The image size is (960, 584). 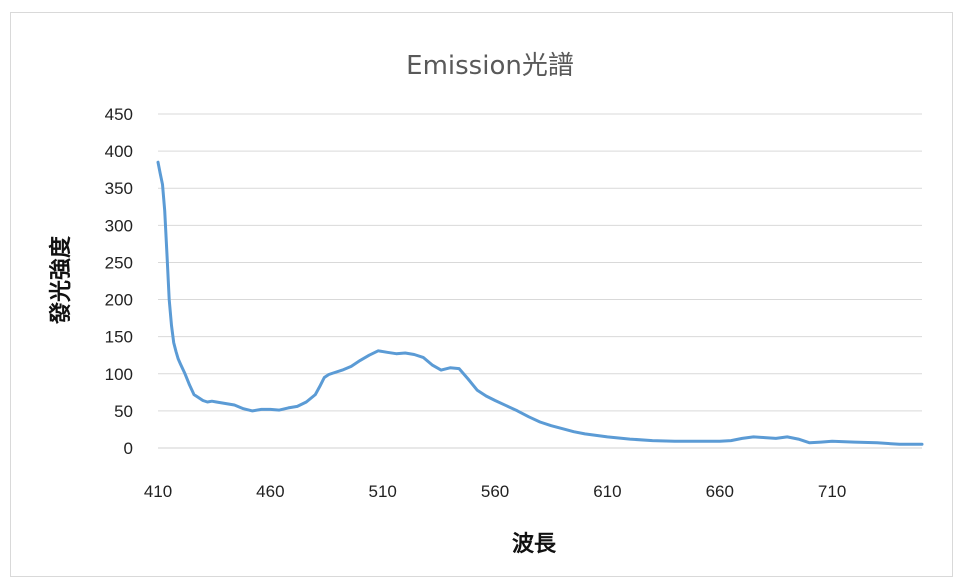 I want to click on x-tick-label: 660, so click(x=720, y=491).